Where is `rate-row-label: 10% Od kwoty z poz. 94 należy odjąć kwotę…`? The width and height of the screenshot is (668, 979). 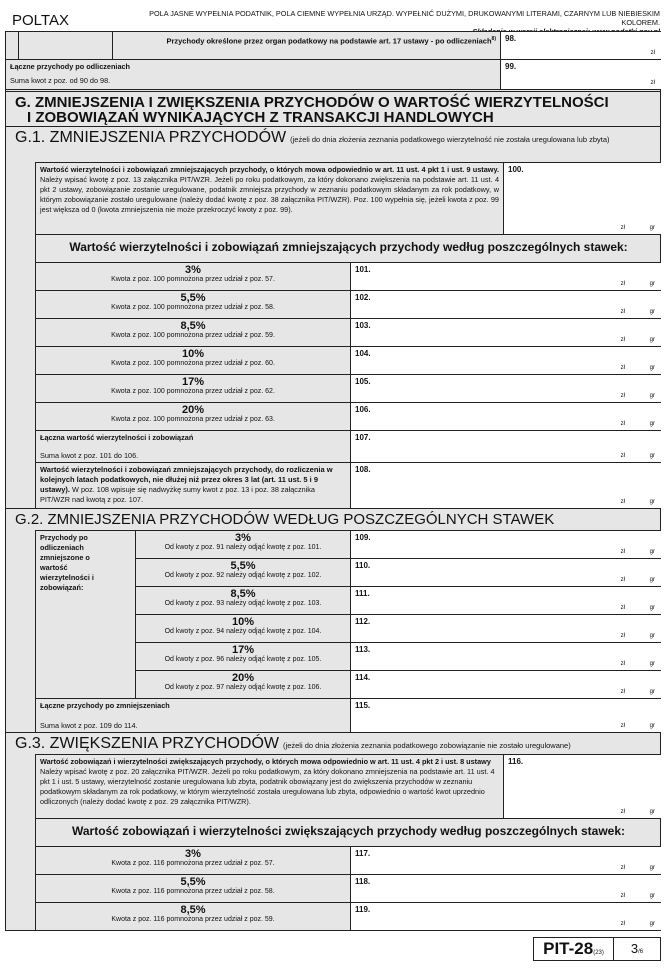
rate-row-label: 10% Od kwoty z poz. 94 należy odjąć kwotę… is located at coordinates (242, 628).